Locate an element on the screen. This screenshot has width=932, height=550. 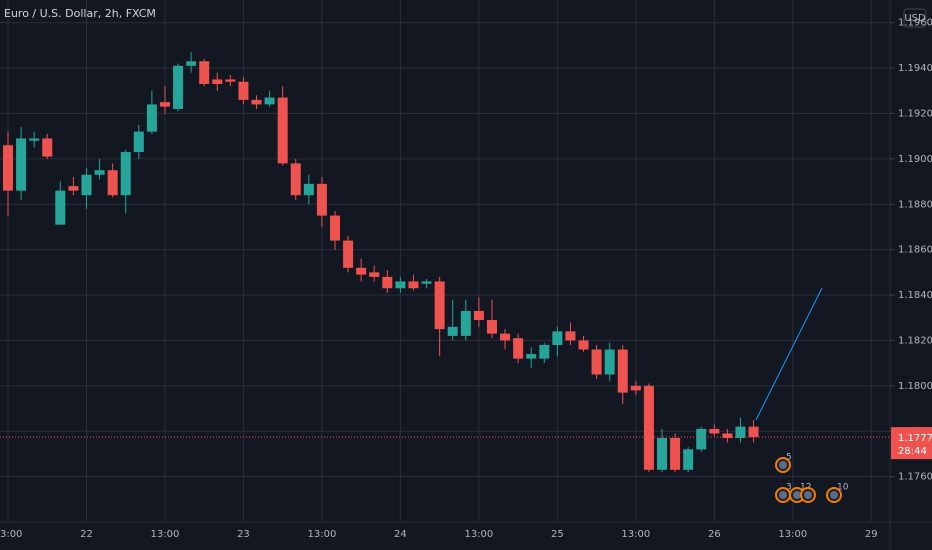
chart-title: Euro / U.S. Dollar, 2h, FXCM is located at coordinates (80, 13).